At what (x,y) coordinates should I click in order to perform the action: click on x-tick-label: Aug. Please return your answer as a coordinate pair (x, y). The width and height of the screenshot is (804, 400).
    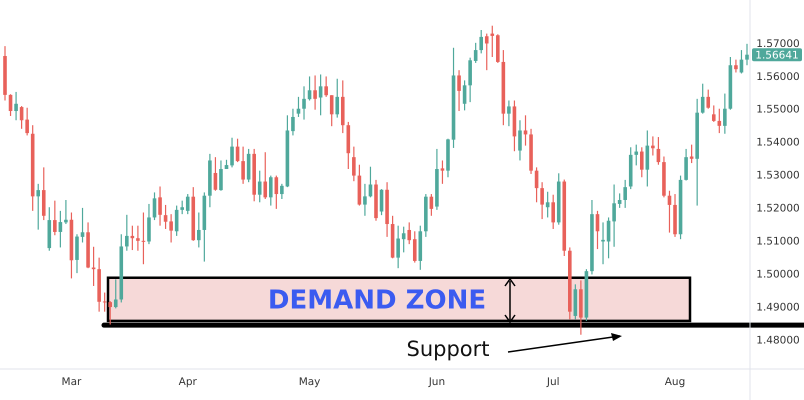
    Looking at the image, I should click on (675, 382).